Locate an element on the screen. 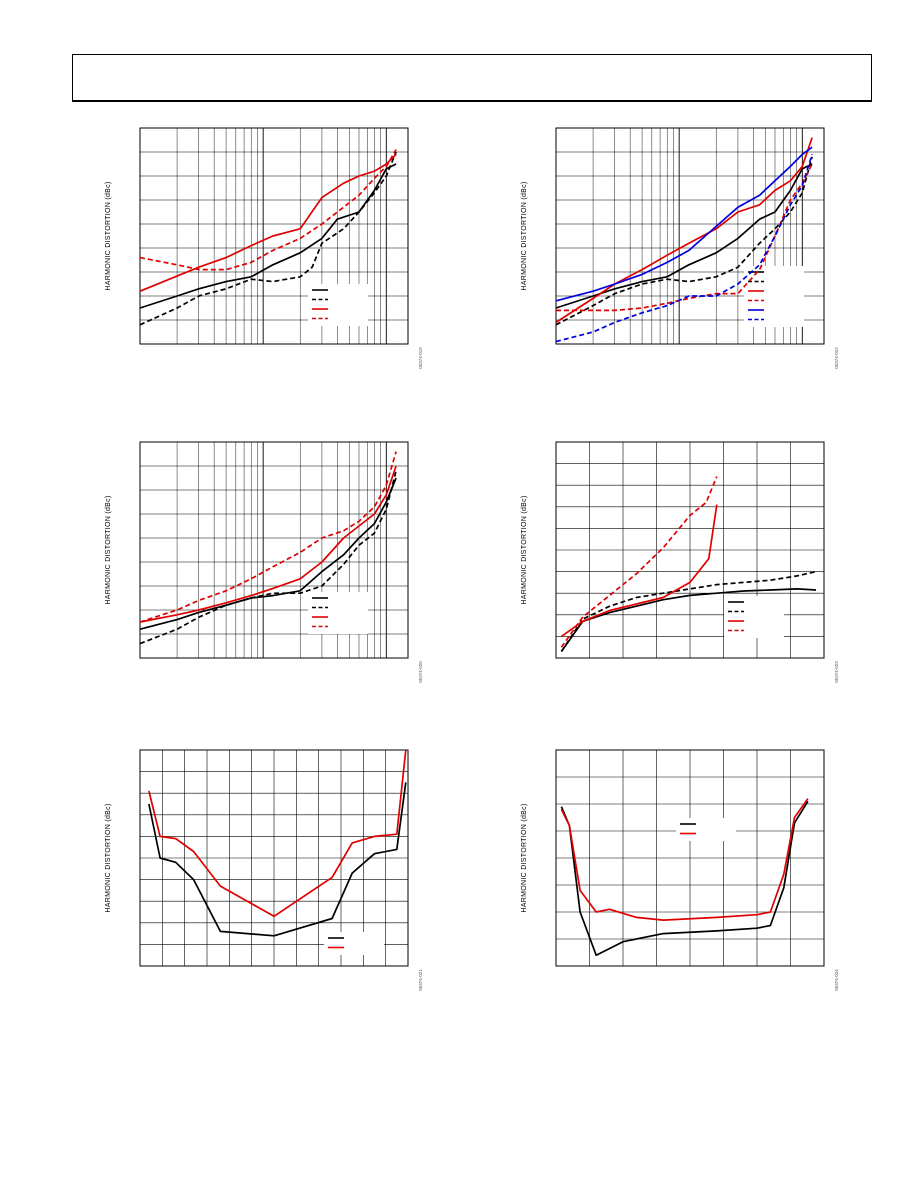  chart-1: HARMONIC DISTORTION (dBc) 05374-019 is located at coordinates (265, 252).